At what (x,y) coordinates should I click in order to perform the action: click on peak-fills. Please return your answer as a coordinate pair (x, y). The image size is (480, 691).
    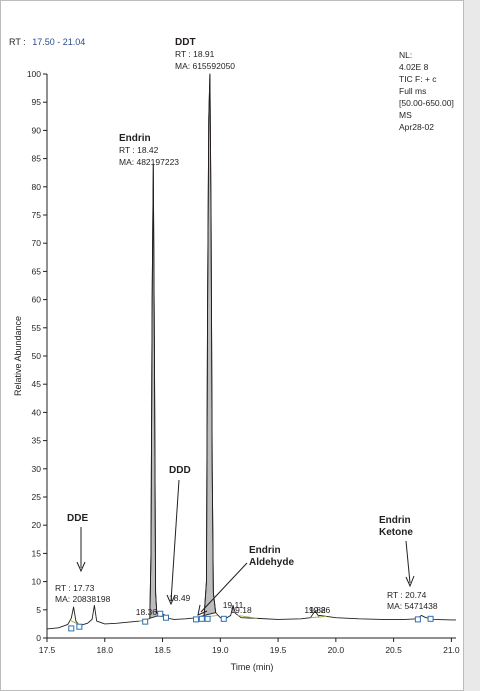
    Looking at the image, I should click on (183, 346).